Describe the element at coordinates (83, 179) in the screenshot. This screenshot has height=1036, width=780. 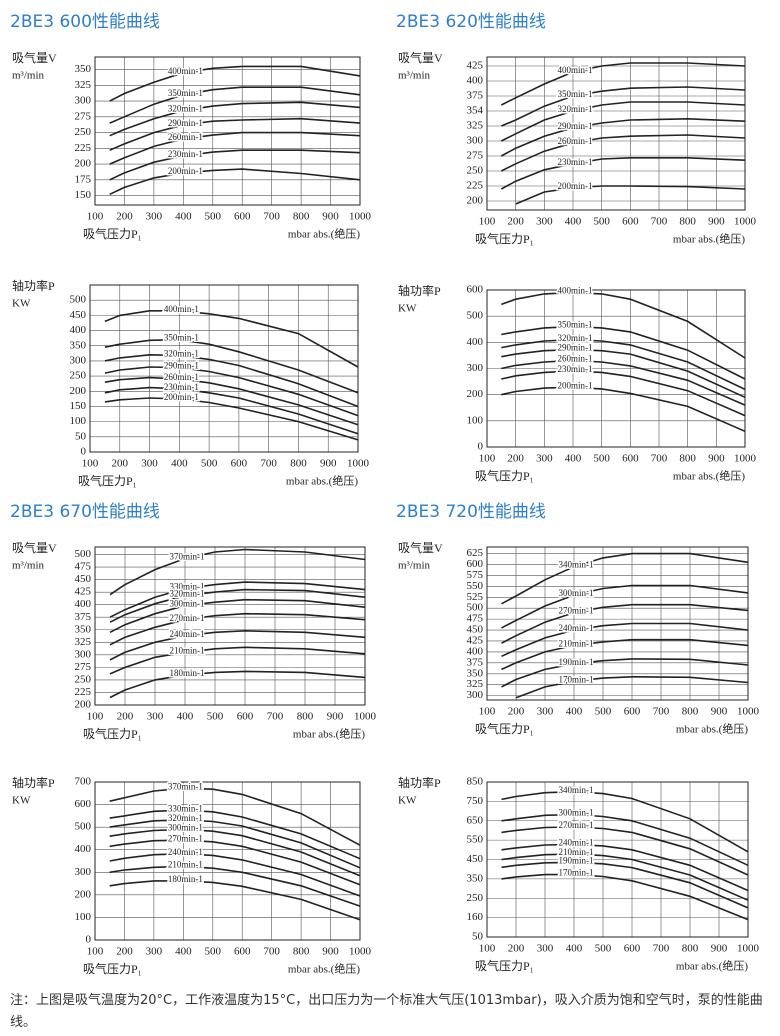
I see `y-tick-label: 175` at that location.